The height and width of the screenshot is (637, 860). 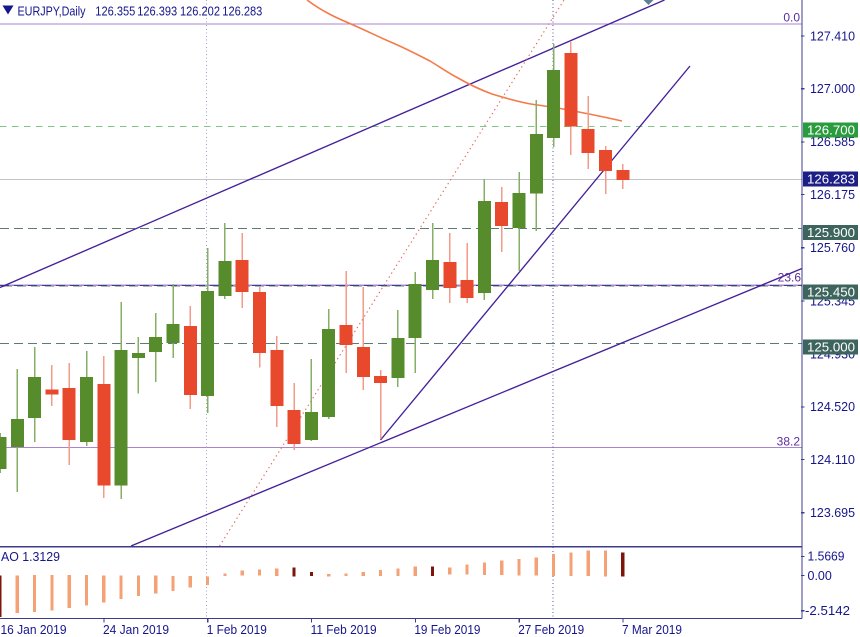 What do you see at coordinates (831, 293) in the screenshot?
I see `svg-text: 125.450` at bounding box center [831, 293].